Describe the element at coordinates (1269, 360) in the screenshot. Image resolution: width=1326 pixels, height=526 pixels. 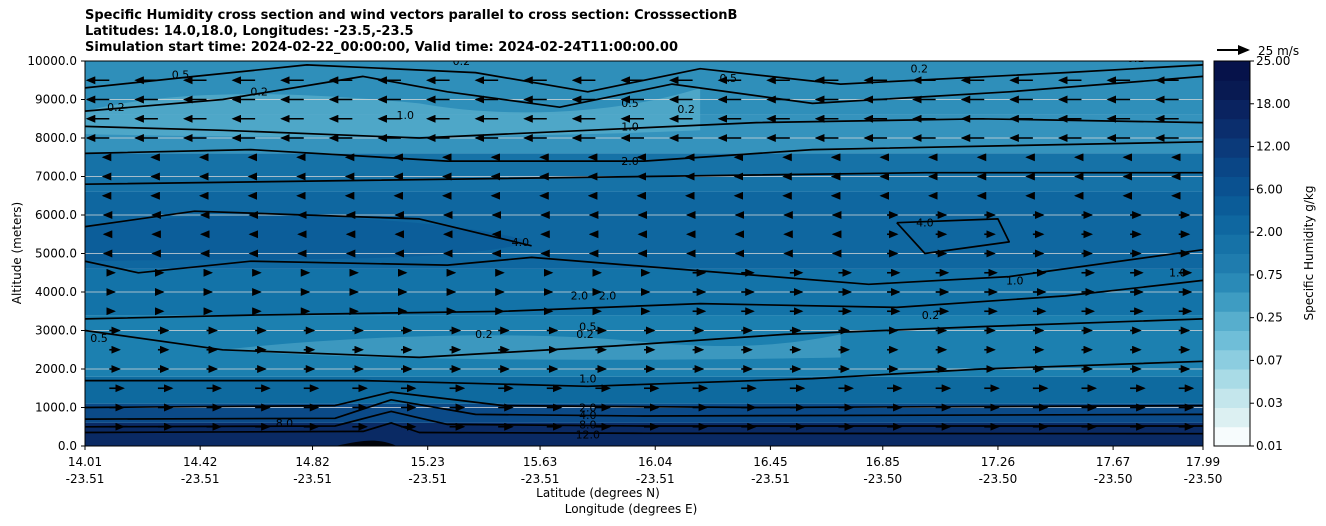
I see `colorbar-tick-label: 0.07` at that location.